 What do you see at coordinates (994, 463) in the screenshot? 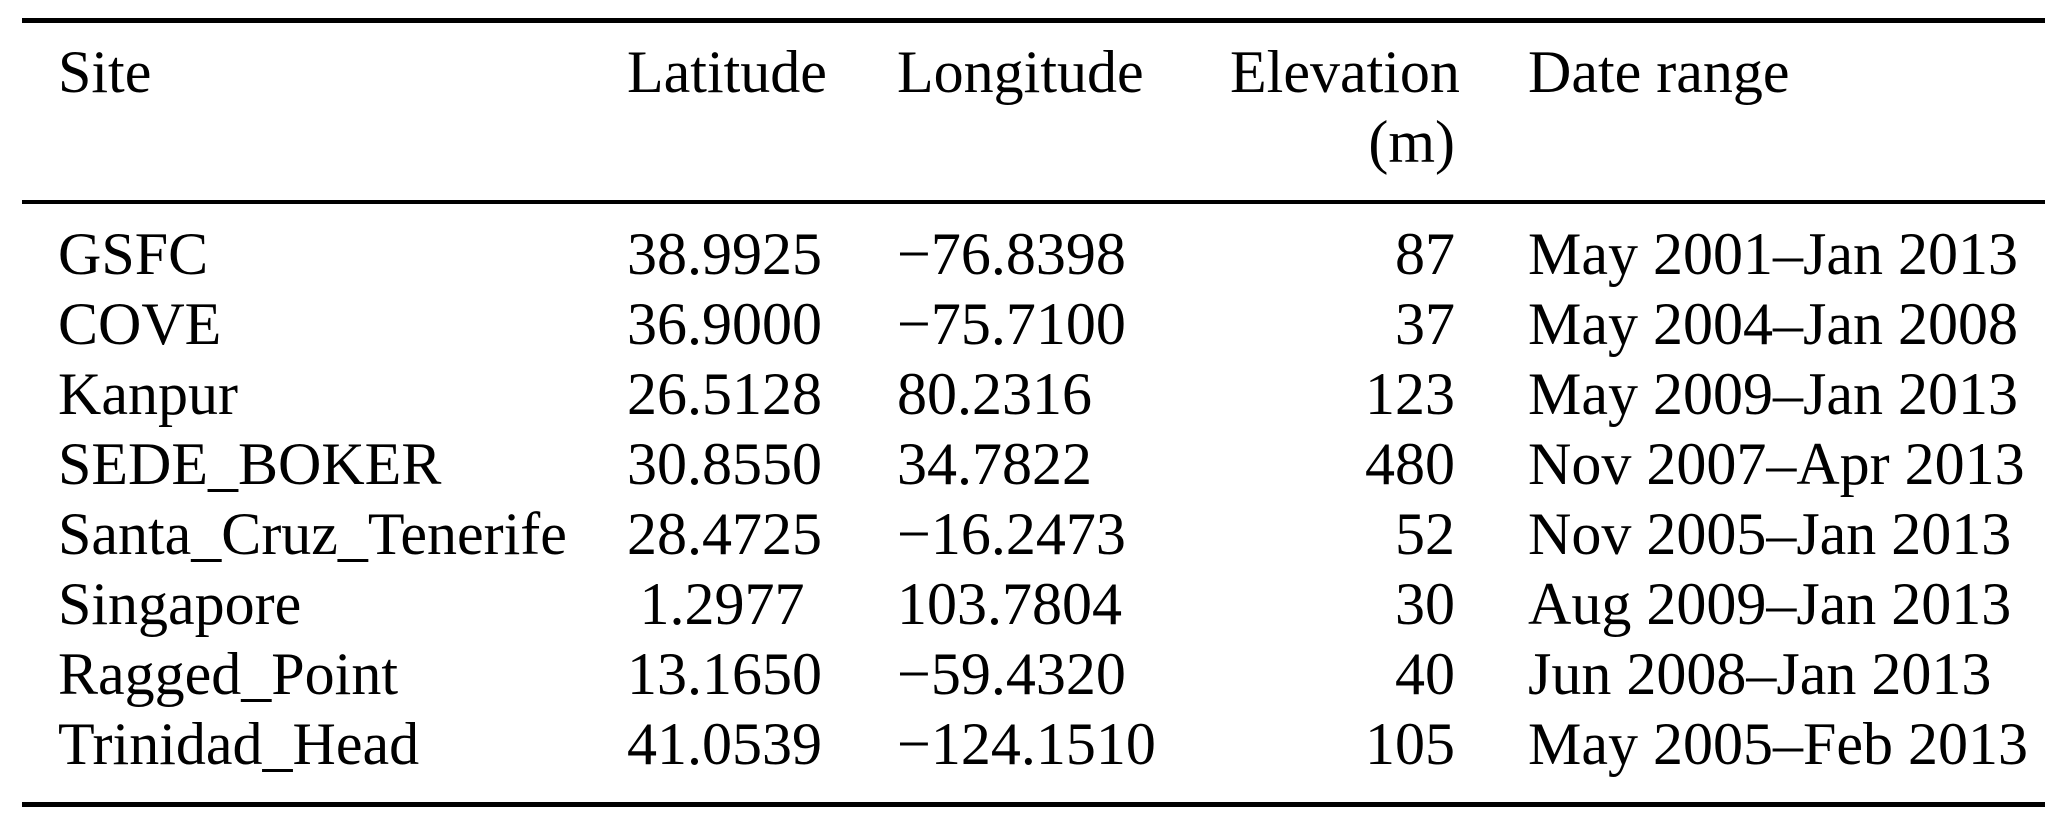
I see `longitude-cell: 34.7822` at bounding box center [994, 463].